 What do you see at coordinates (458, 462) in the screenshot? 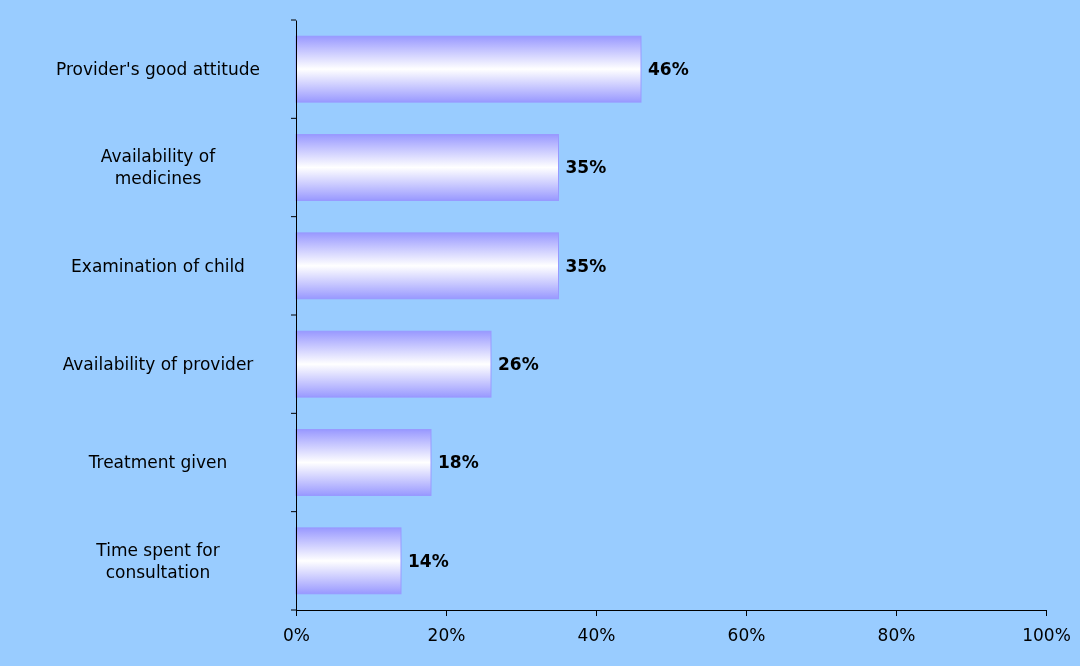
I see `data-label: 18%` at bounding box center [458, 462].